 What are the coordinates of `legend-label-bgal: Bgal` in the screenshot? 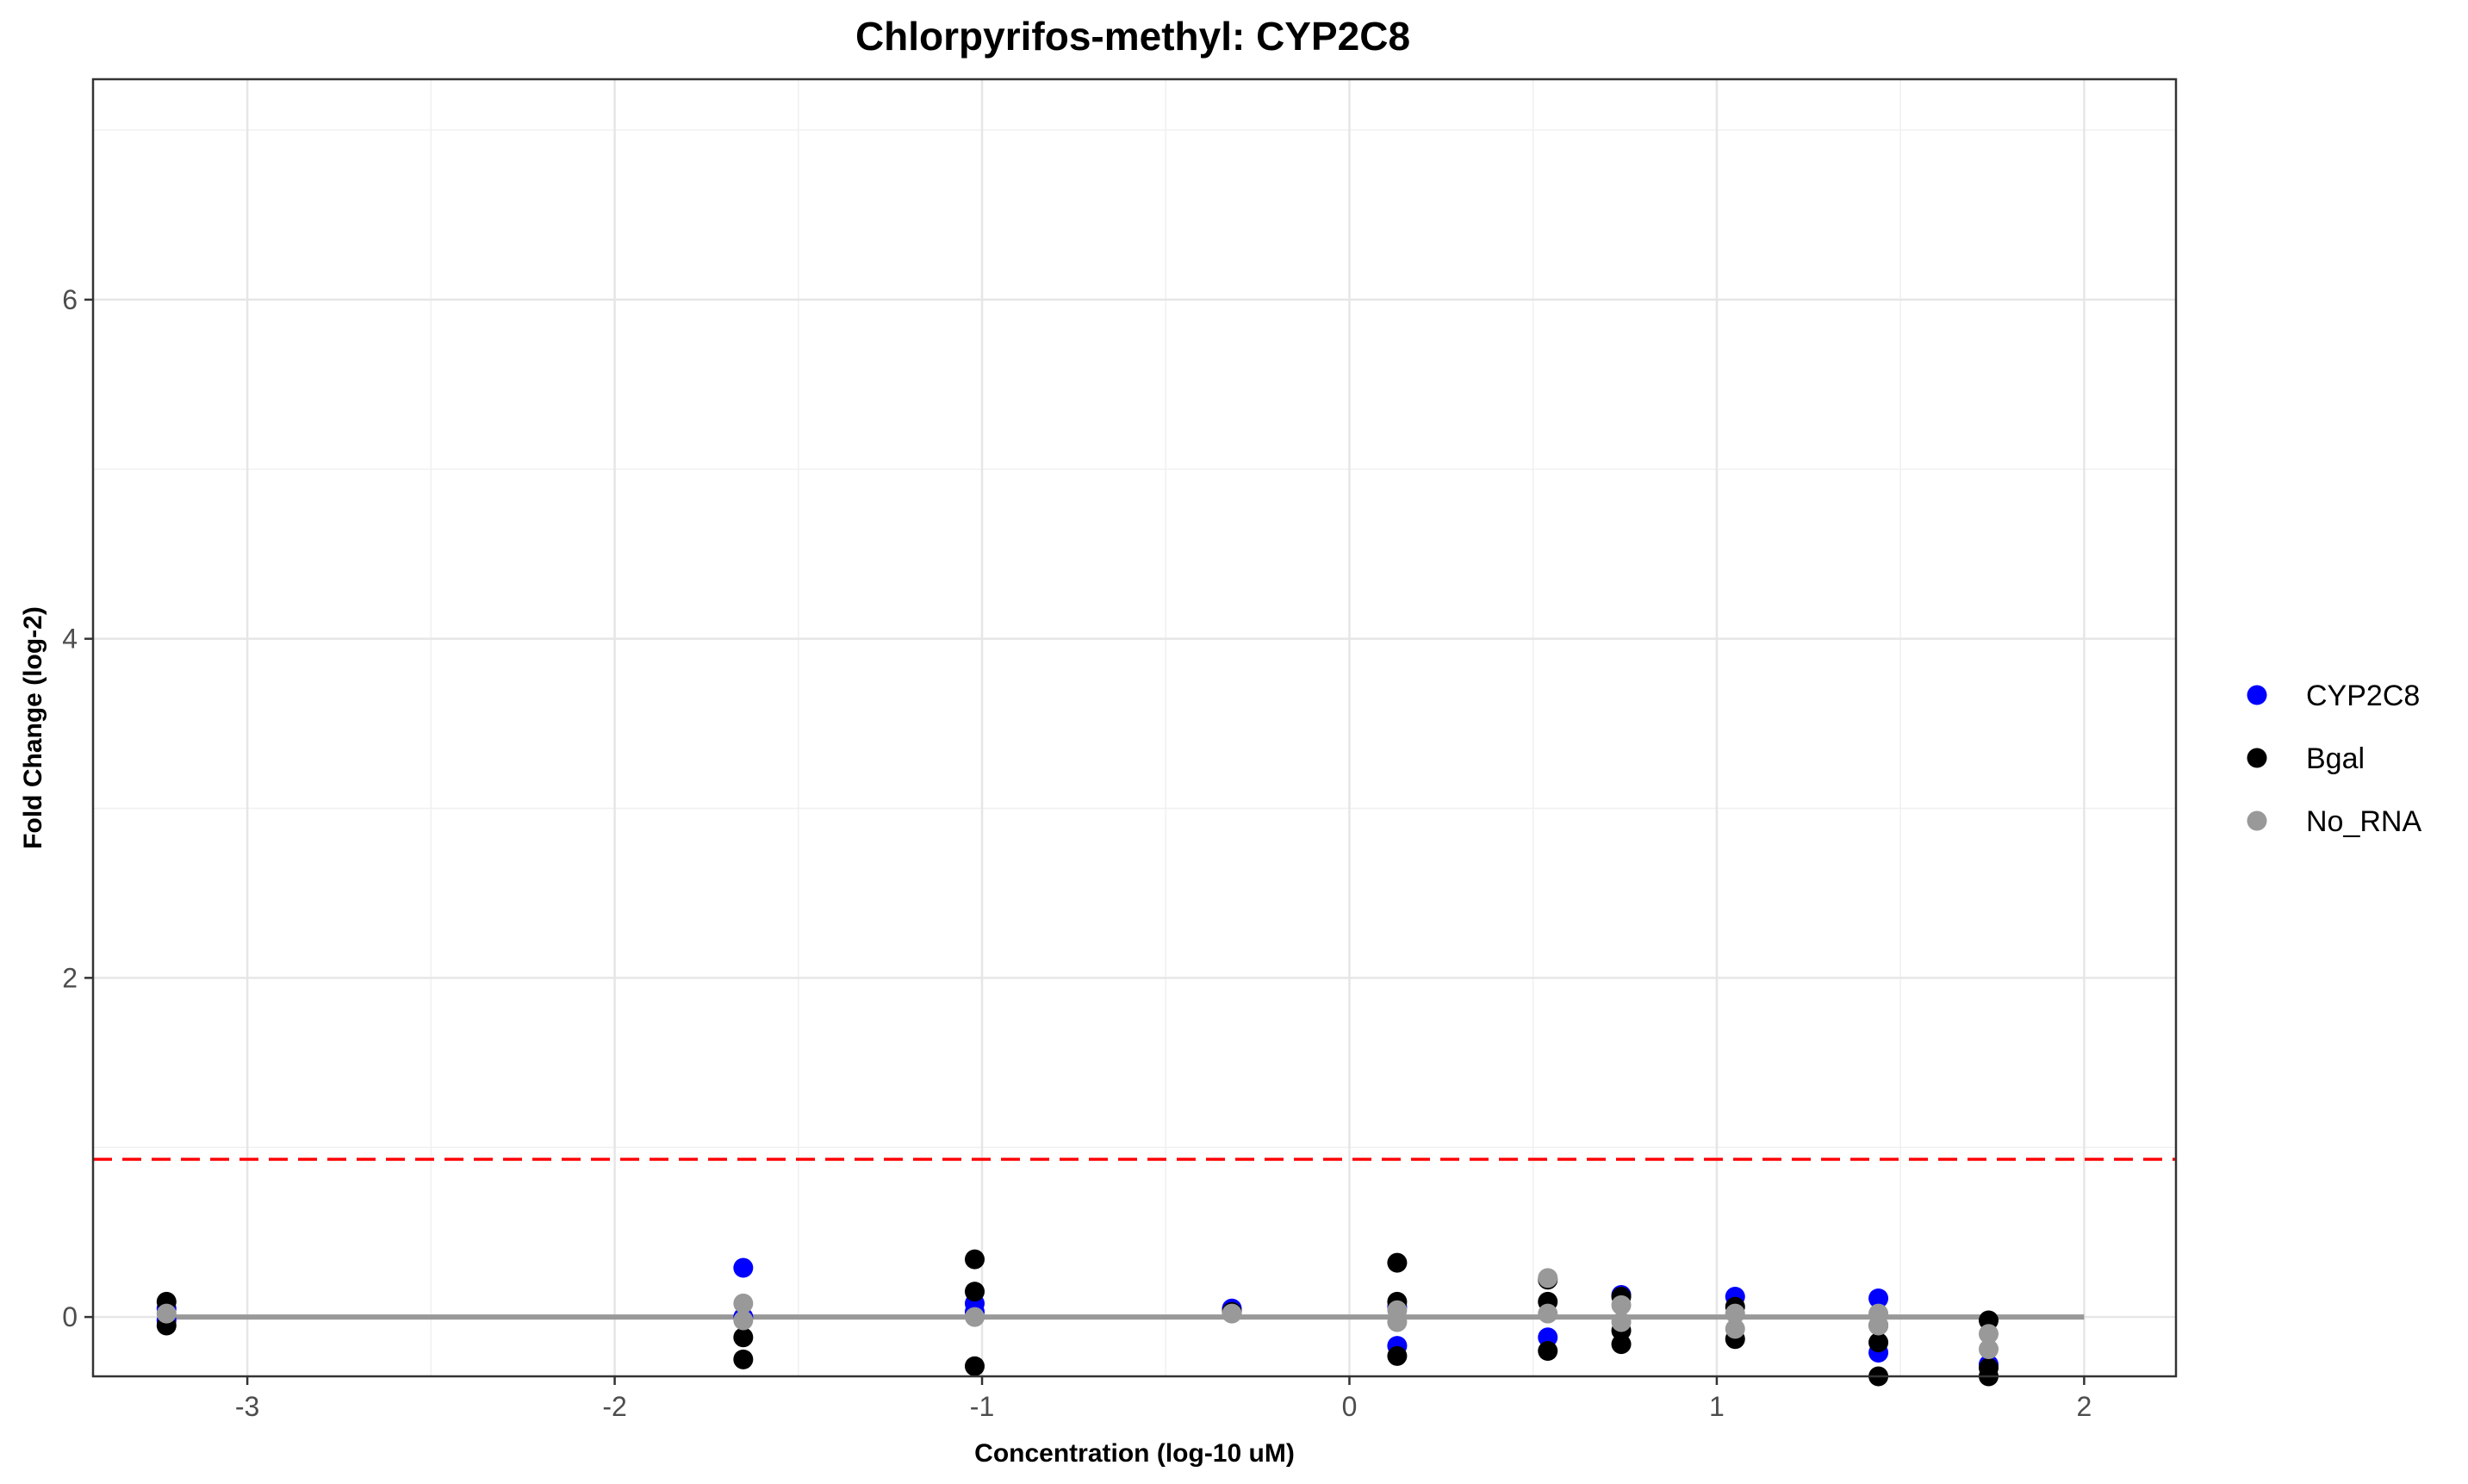 It's located at (2335, 758).